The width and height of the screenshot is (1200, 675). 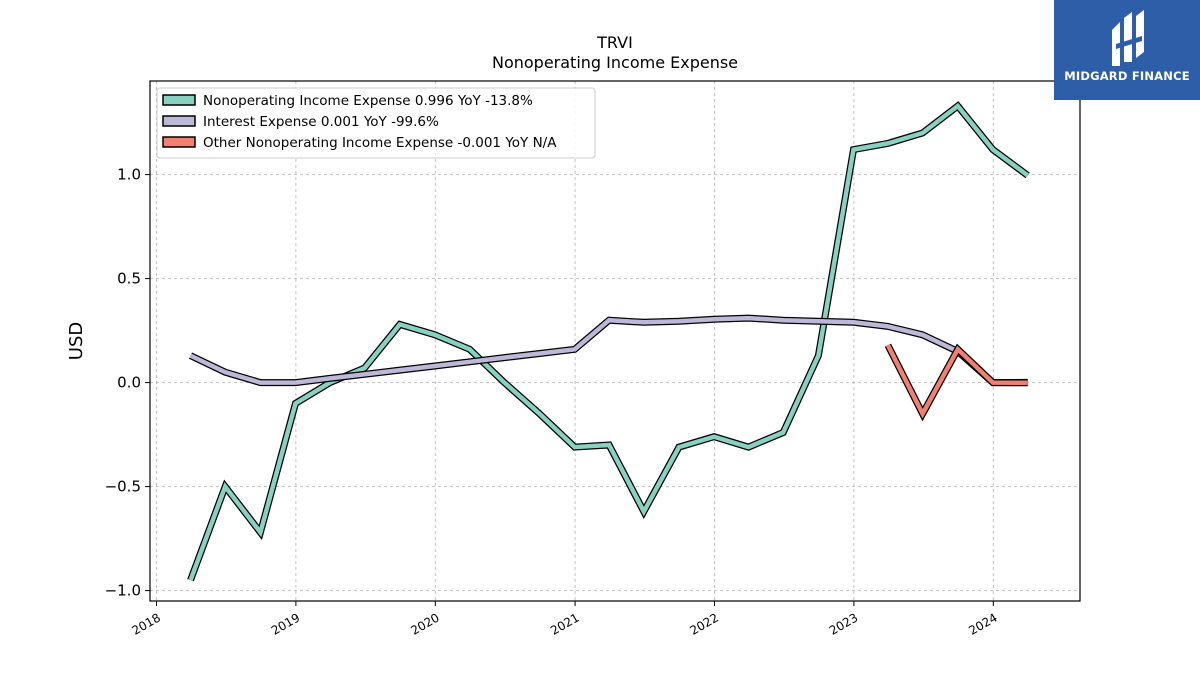 I want to click on legend-box, so click(x=376, y=123).